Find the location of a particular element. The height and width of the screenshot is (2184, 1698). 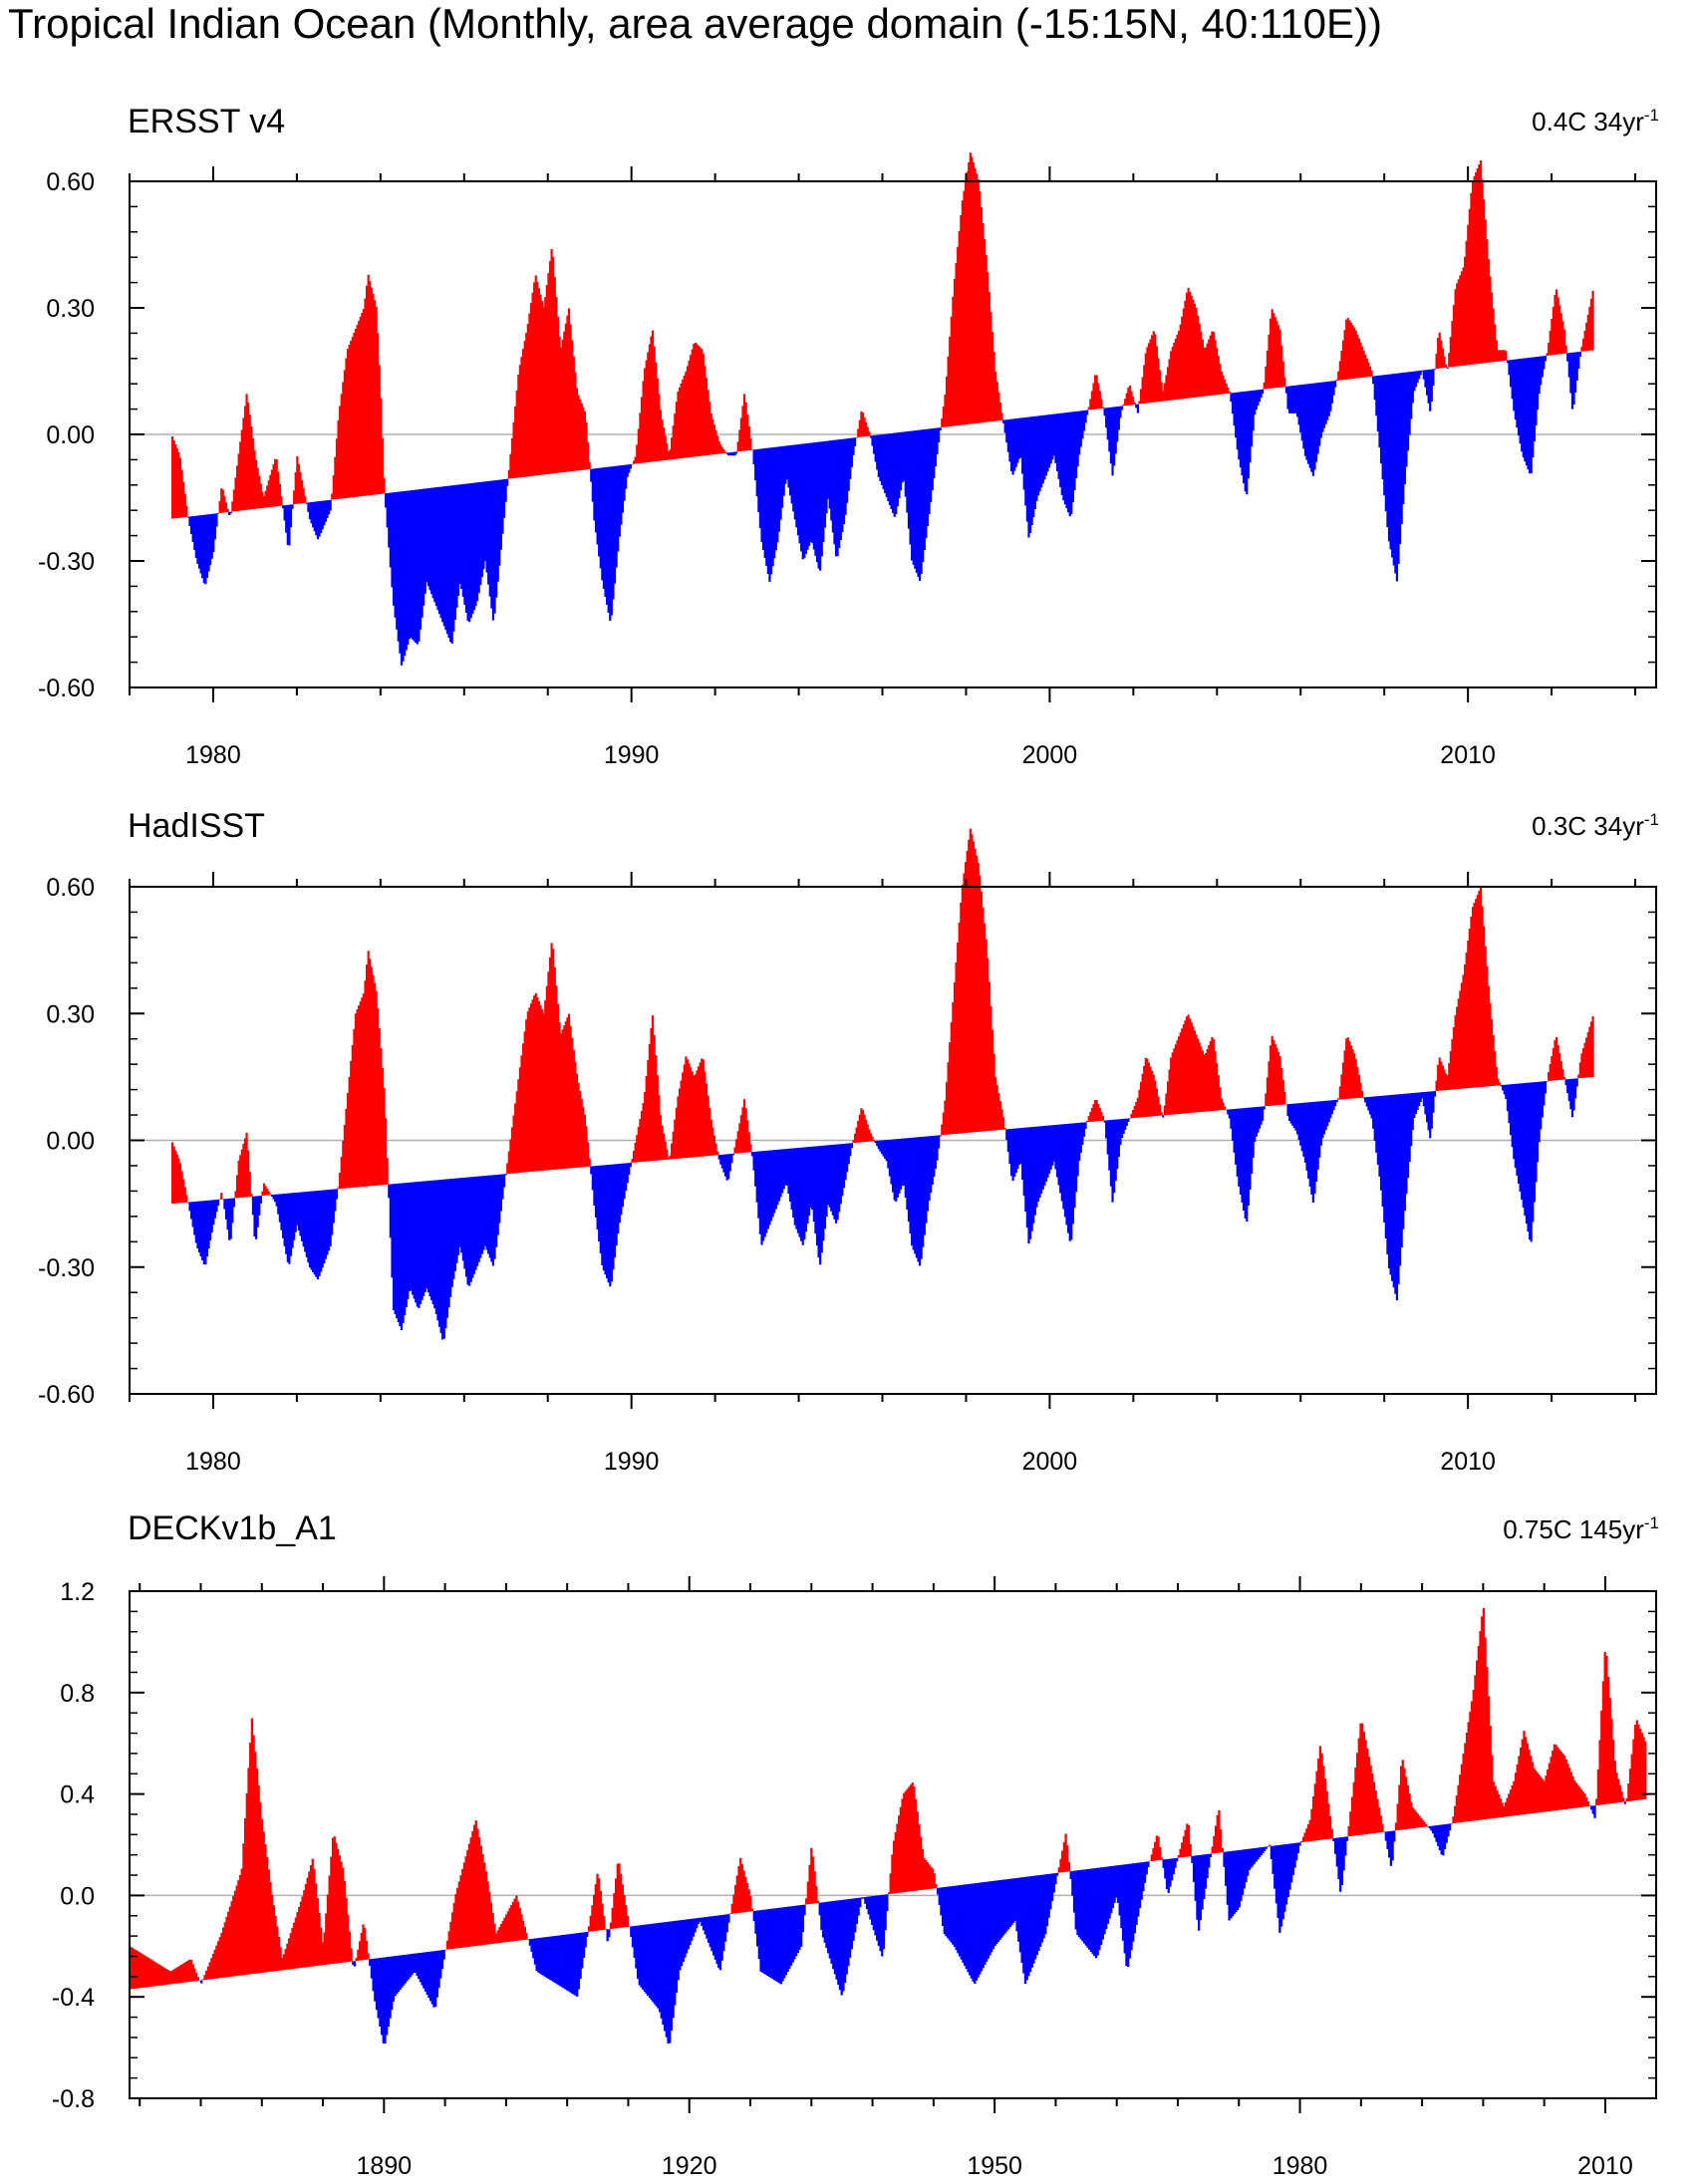

trend-text: 0.75C 145yr is located at coordinates (1573, 1529).